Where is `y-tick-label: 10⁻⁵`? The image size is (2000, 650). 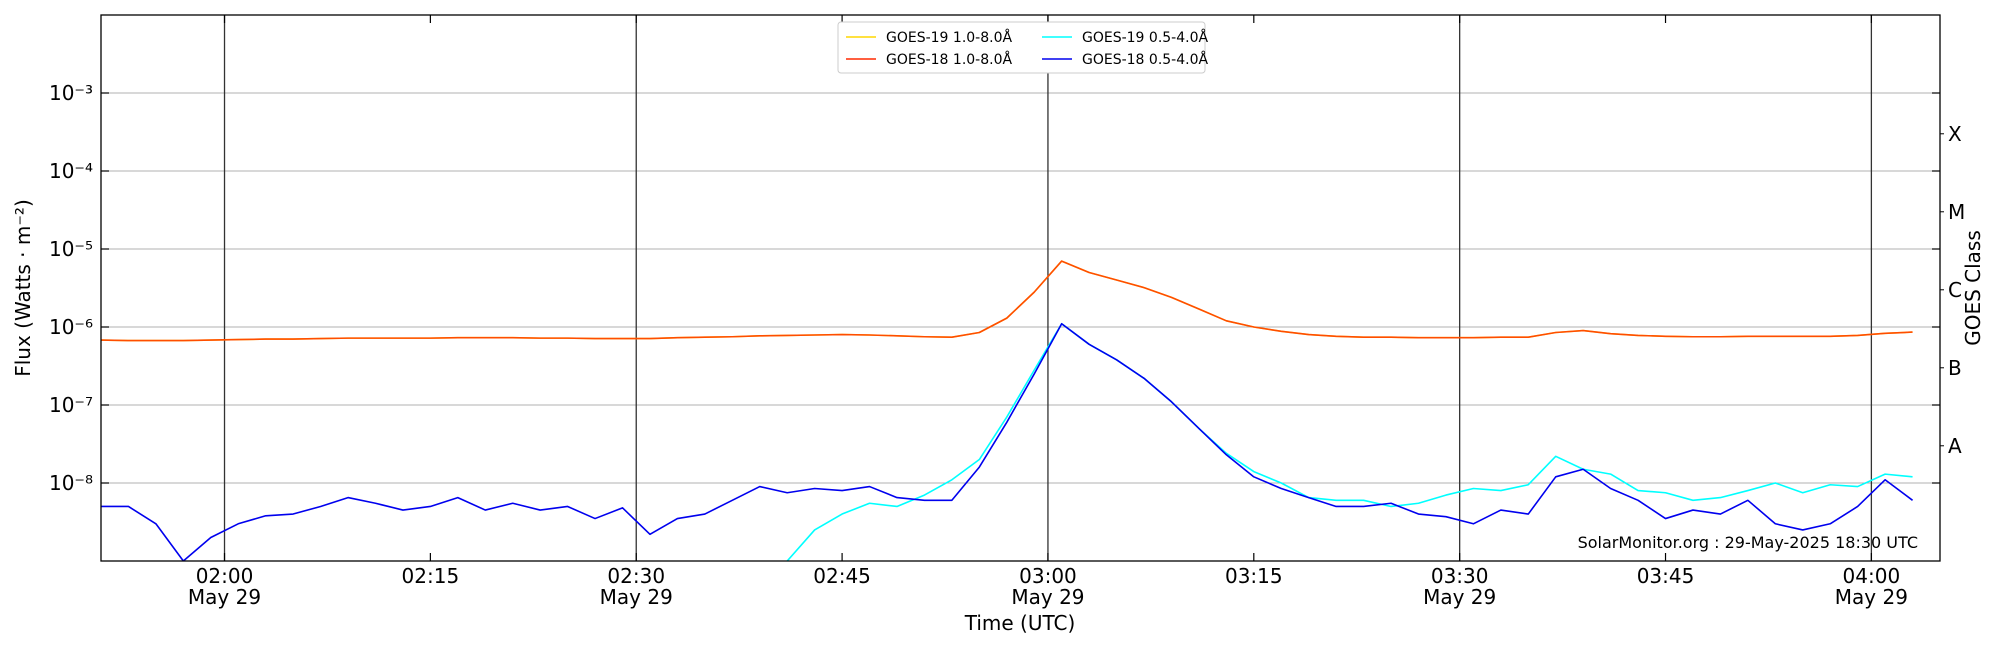
y-tick-label: 10⁻⁵ is located at coordinates (71, 249).